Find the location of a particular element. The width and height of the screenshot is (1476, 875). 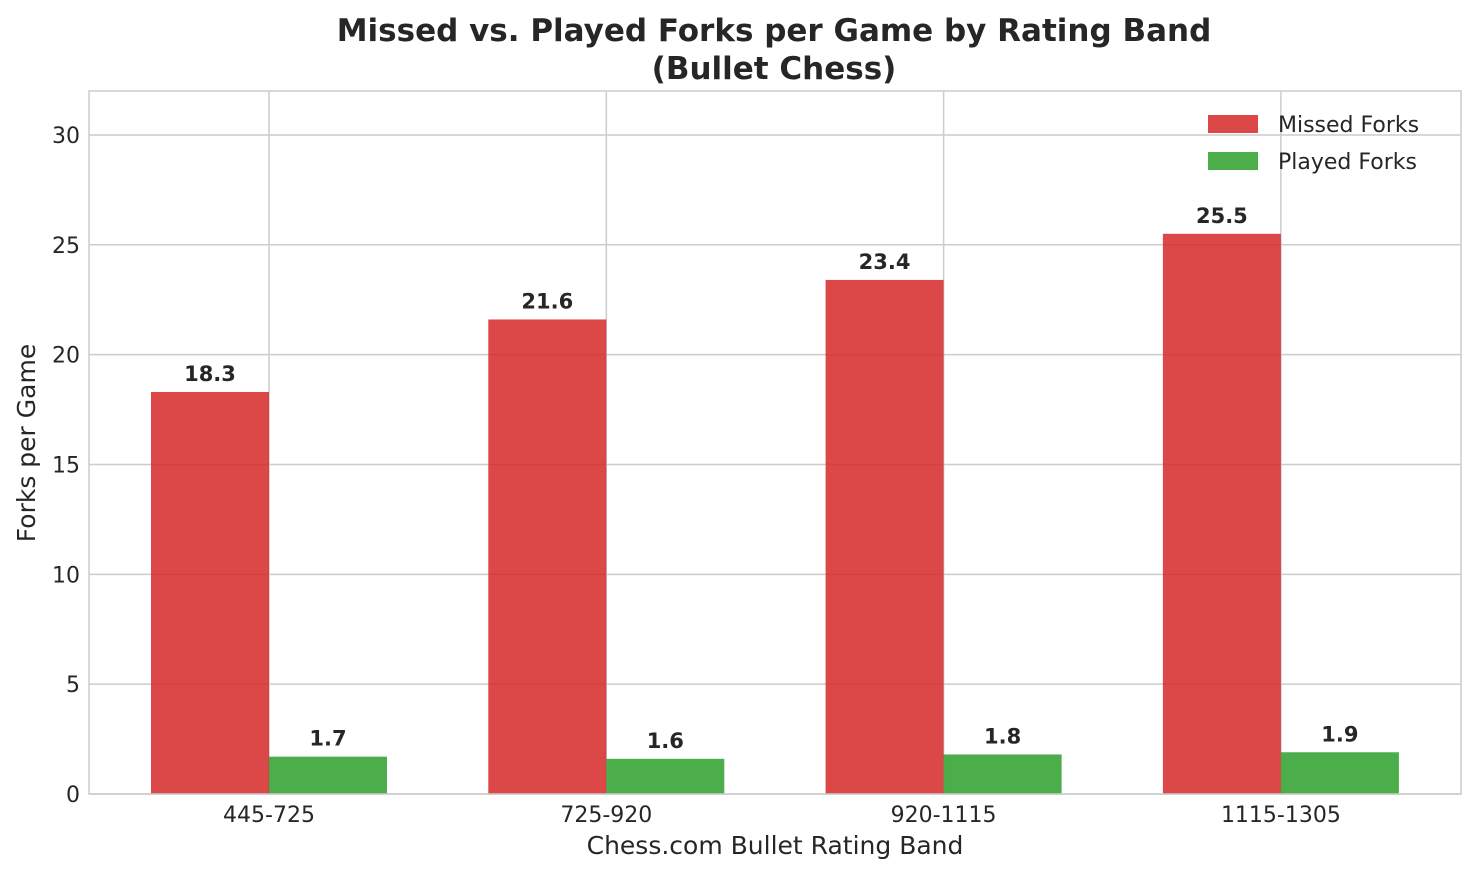

x-tick-label: 445-725 is located at coordinates (269, 815).